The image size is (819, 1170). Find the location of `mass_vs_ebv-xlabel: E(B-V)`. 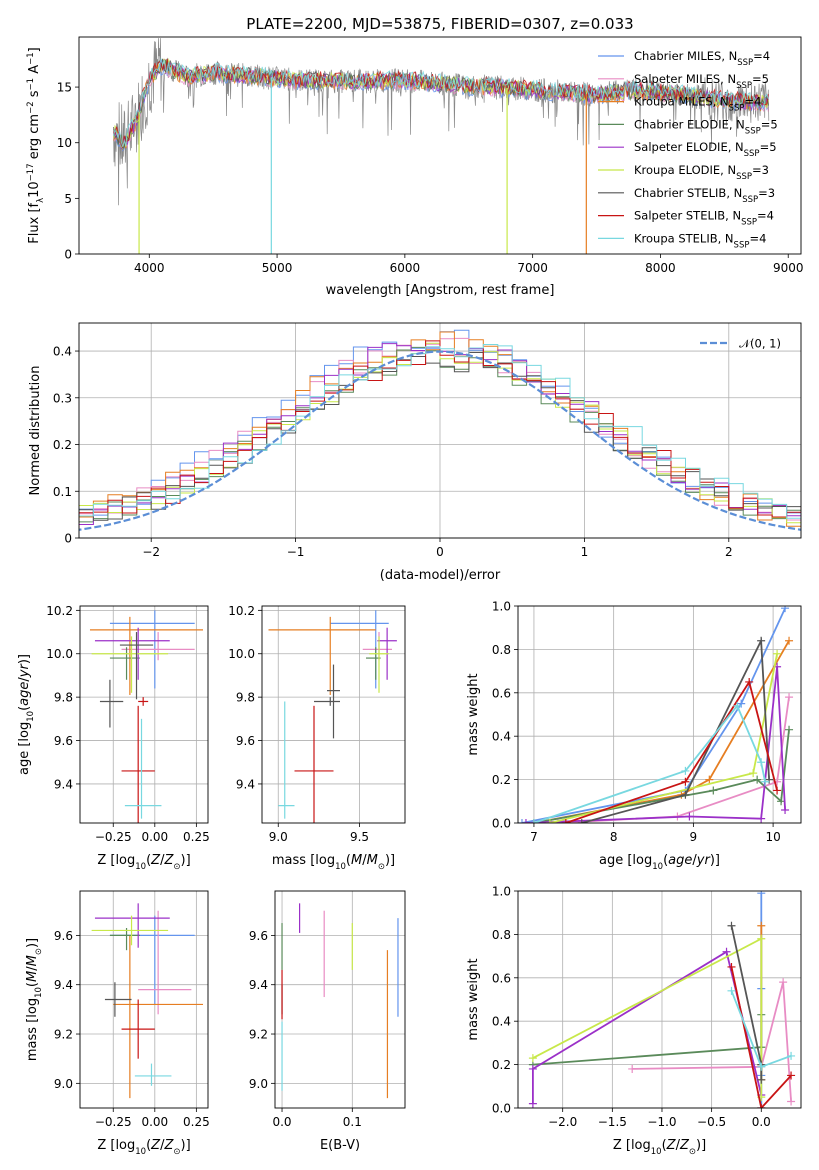

mass_vs_ebv-xlabel: E(B-V) is located at coordinates (340, 1145).